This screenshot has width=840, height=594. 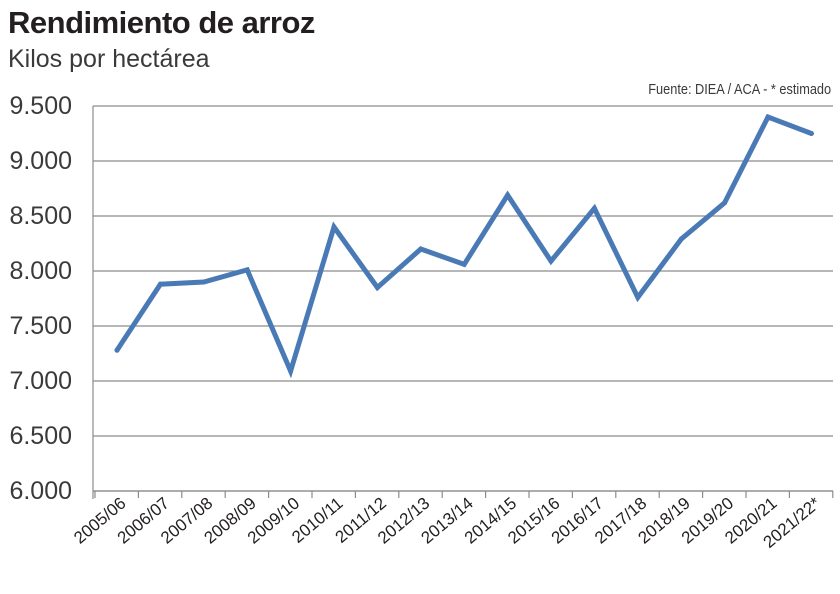 I want to click on y-tick-label: 7.500, so click(x=40, y=326).